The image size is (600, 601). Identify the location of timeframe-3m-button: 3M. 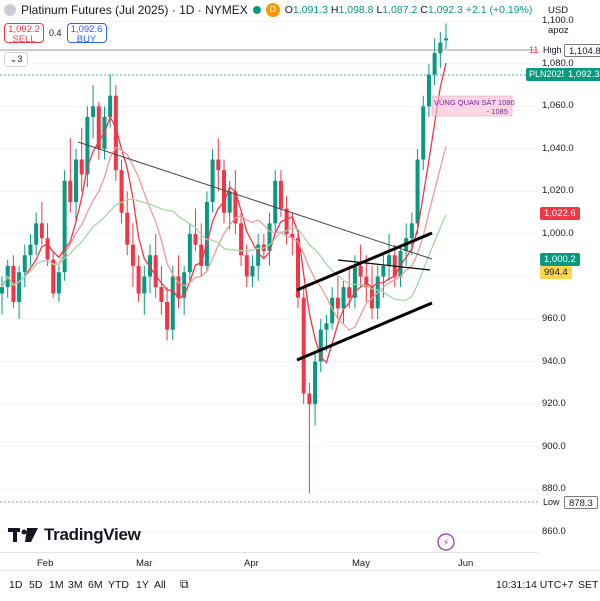
(75, 585).